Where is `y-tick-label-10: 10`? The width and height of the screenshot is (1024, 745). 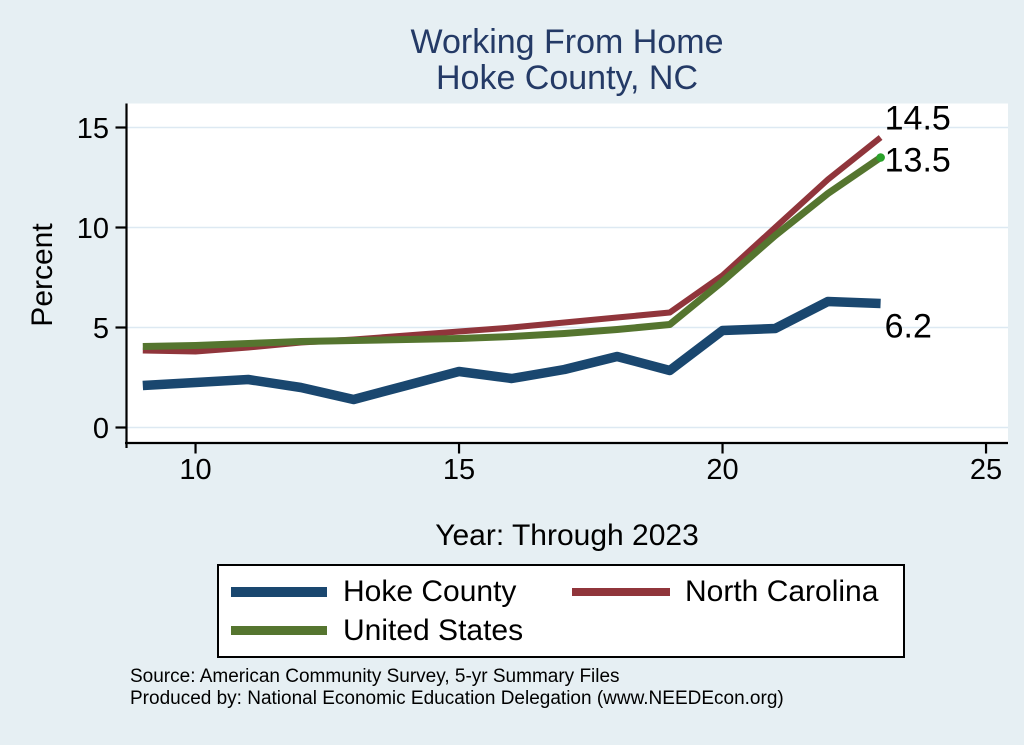 y-tick-label-10: 10 is located at coordinates (93, 229).